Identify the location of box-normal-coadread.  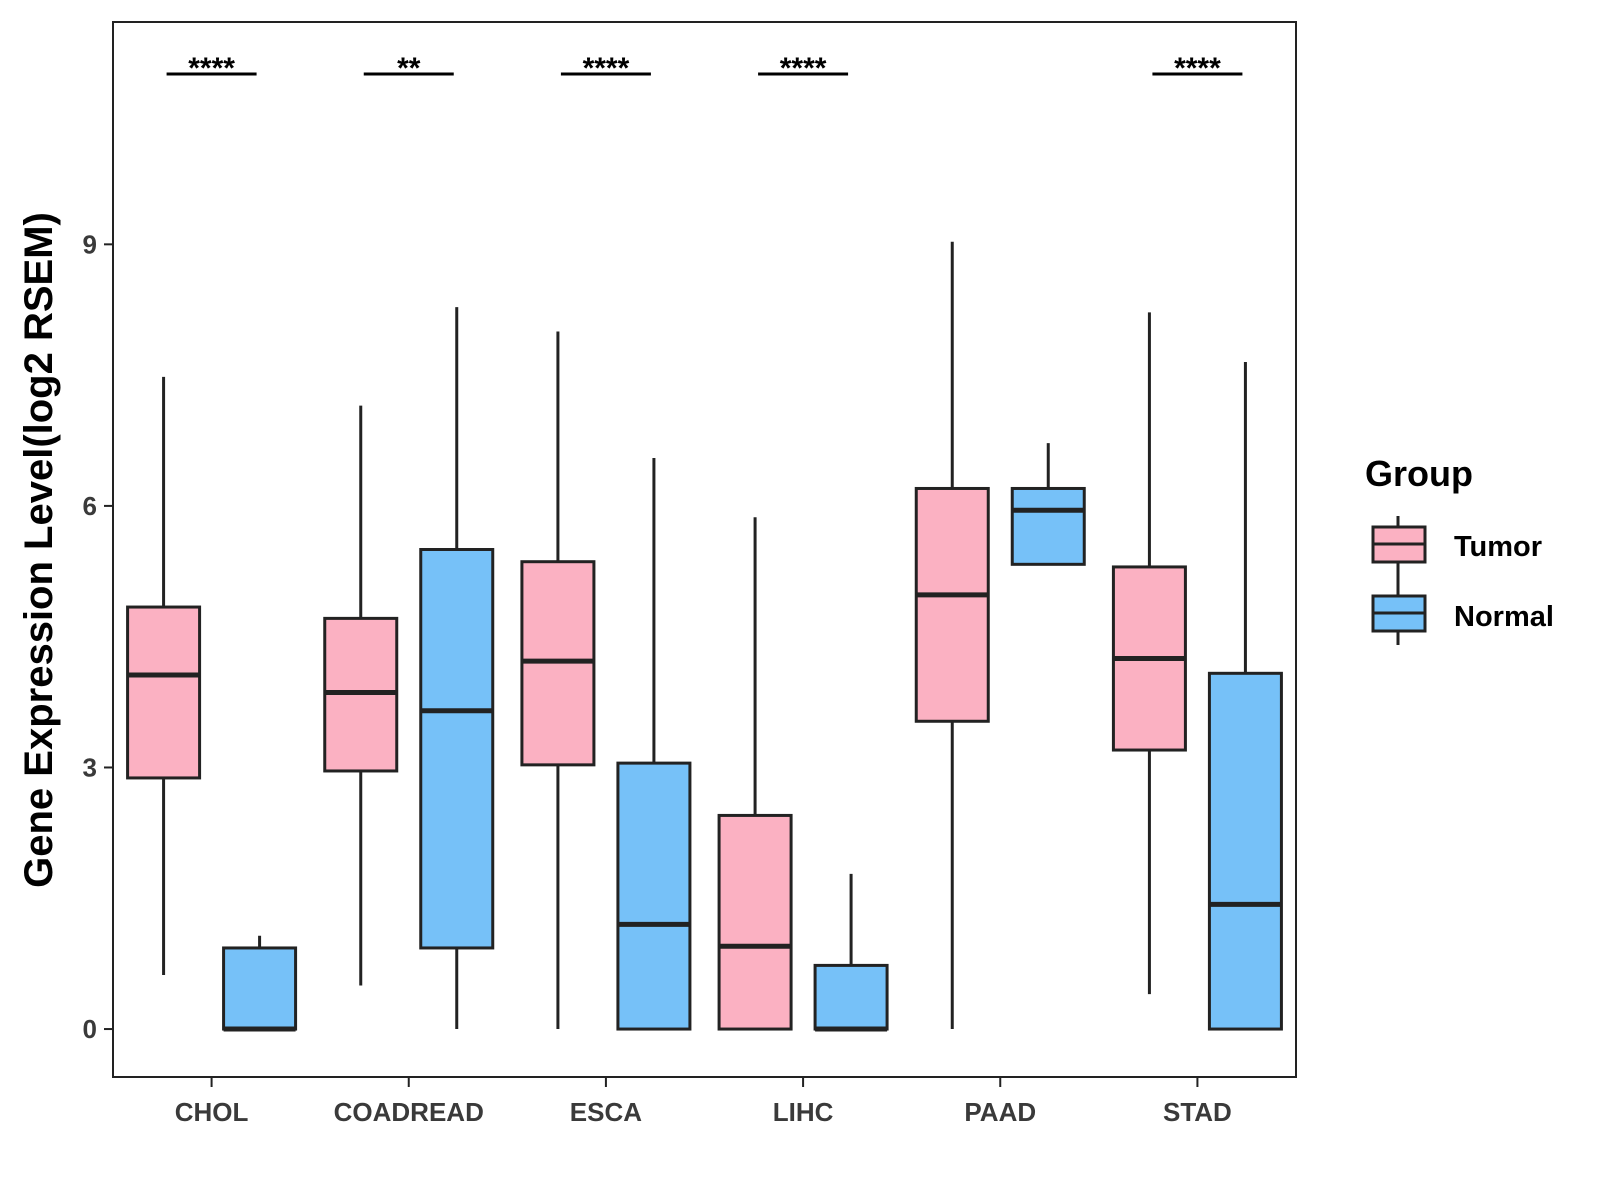
(457, 668).